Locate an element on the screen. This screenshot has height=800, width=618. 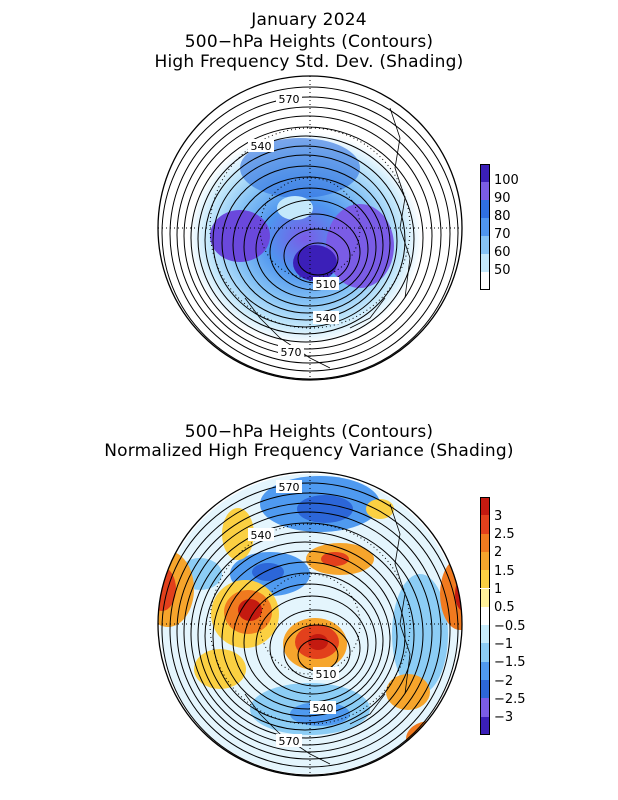
bottom-shading-warm-center-core is located at coordinates (318, 642).